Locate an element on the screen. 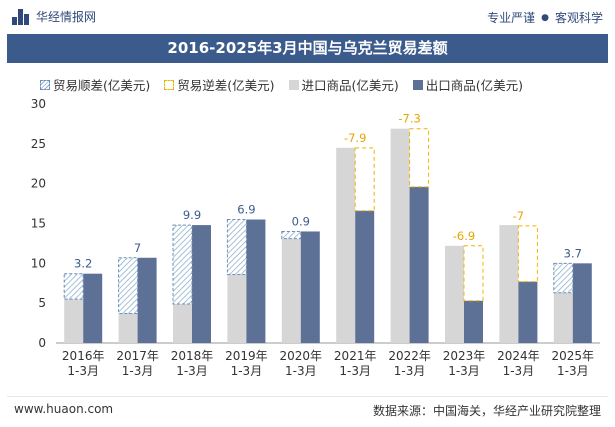 This screenshot has height=427, width=615. x-tick-label: 2016年 is located at coordinates (83, 356).